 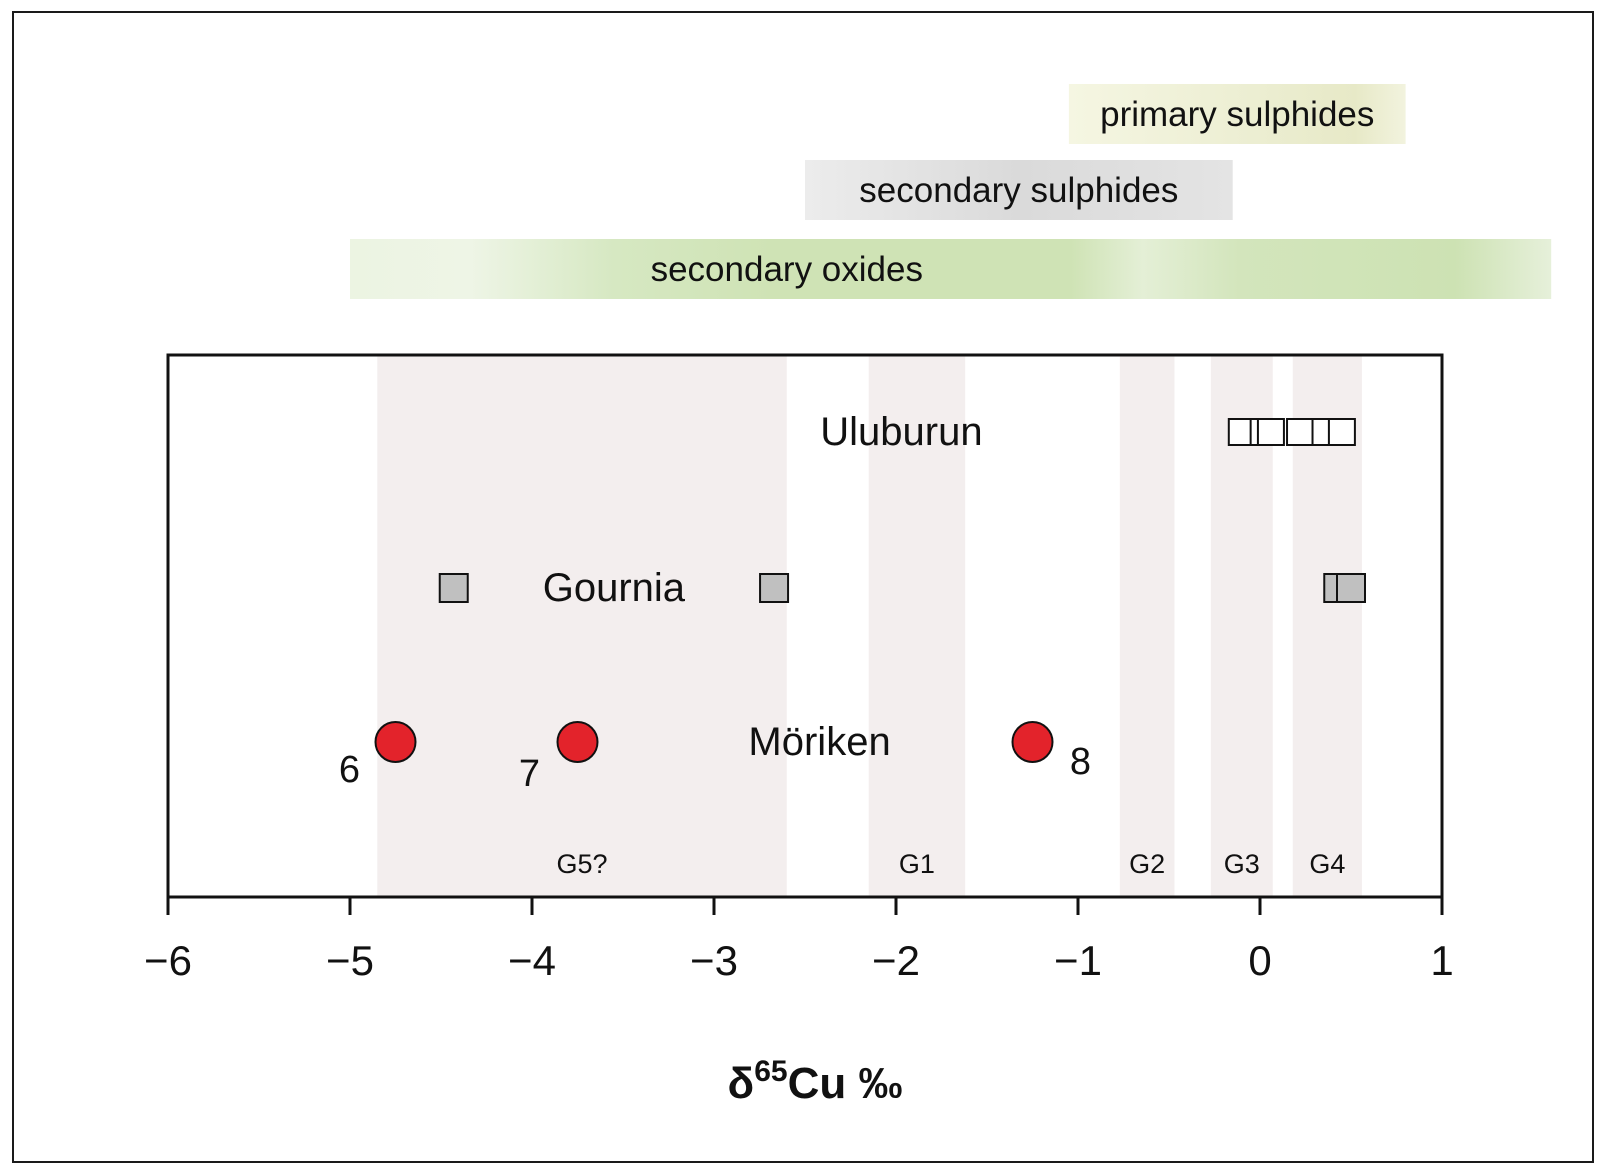 I want to click on series-label-gournia: Gournia, so click(x=614, y=588).